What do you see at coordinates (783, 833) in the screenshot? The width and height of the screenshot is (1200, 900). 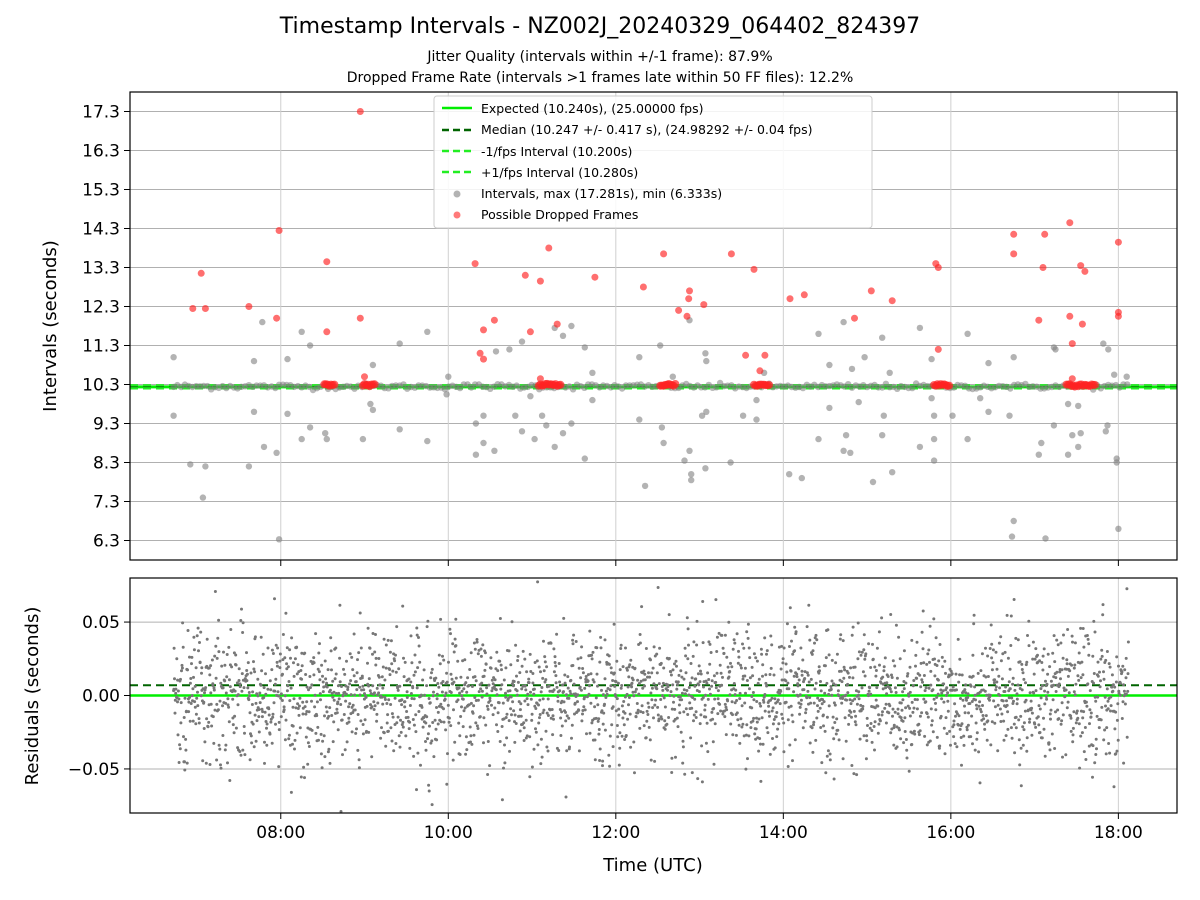 I see `x-tick-label: 14:00` at bounding box center [783, 833].